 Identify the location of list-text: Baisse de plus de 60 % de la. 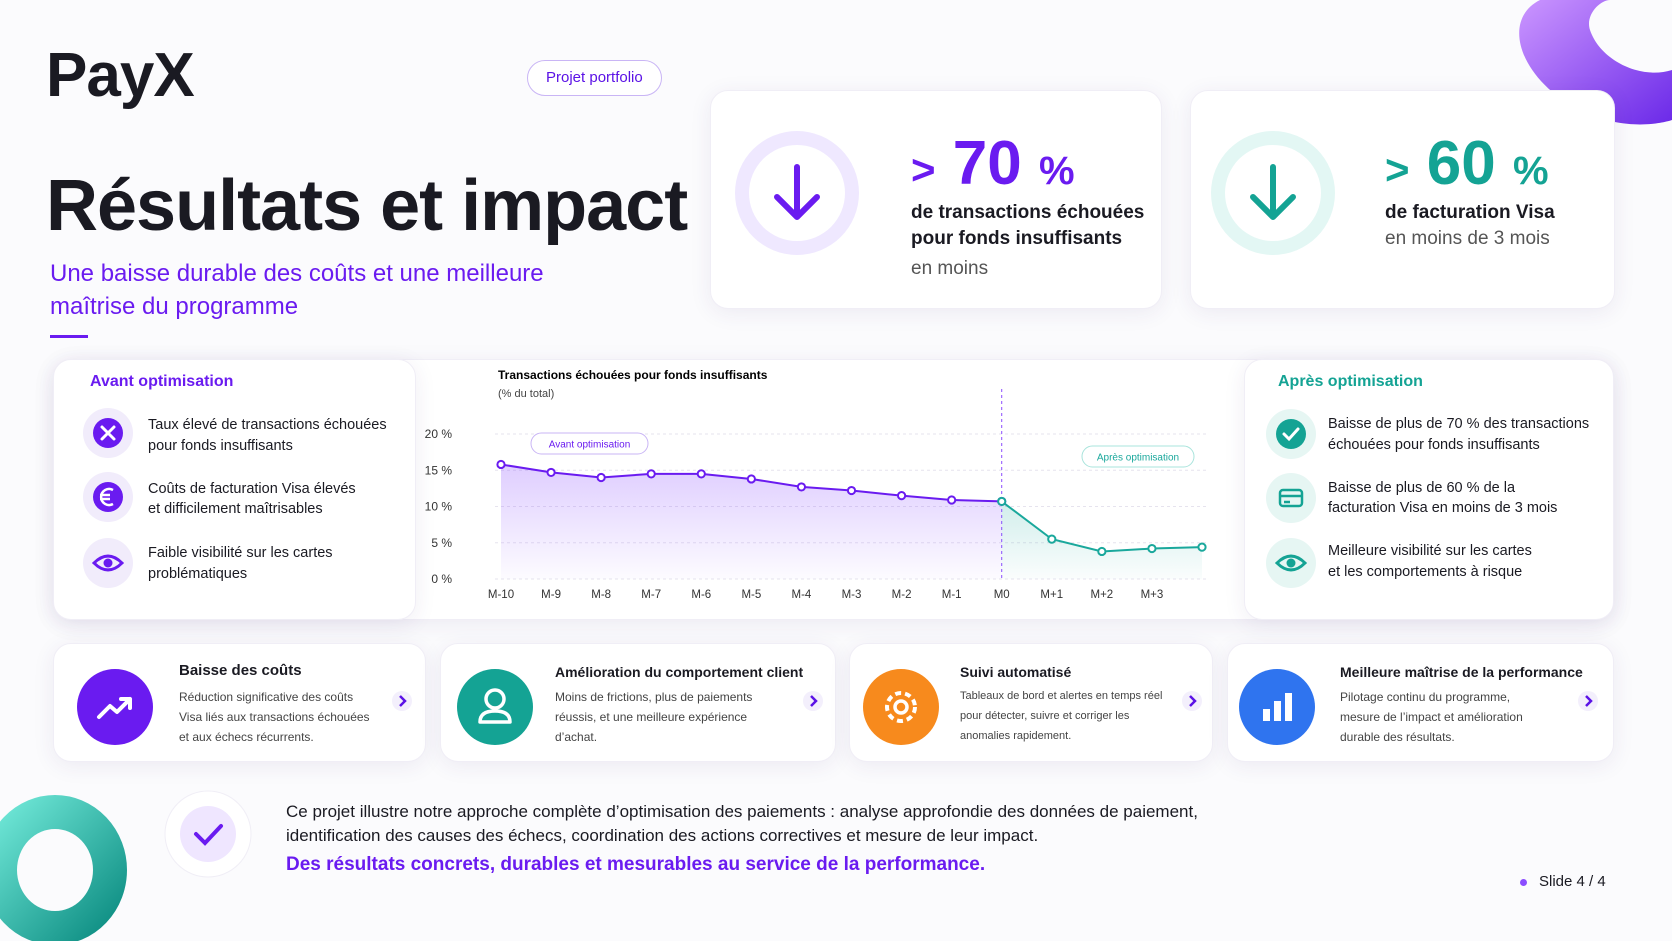
(1422, 488).